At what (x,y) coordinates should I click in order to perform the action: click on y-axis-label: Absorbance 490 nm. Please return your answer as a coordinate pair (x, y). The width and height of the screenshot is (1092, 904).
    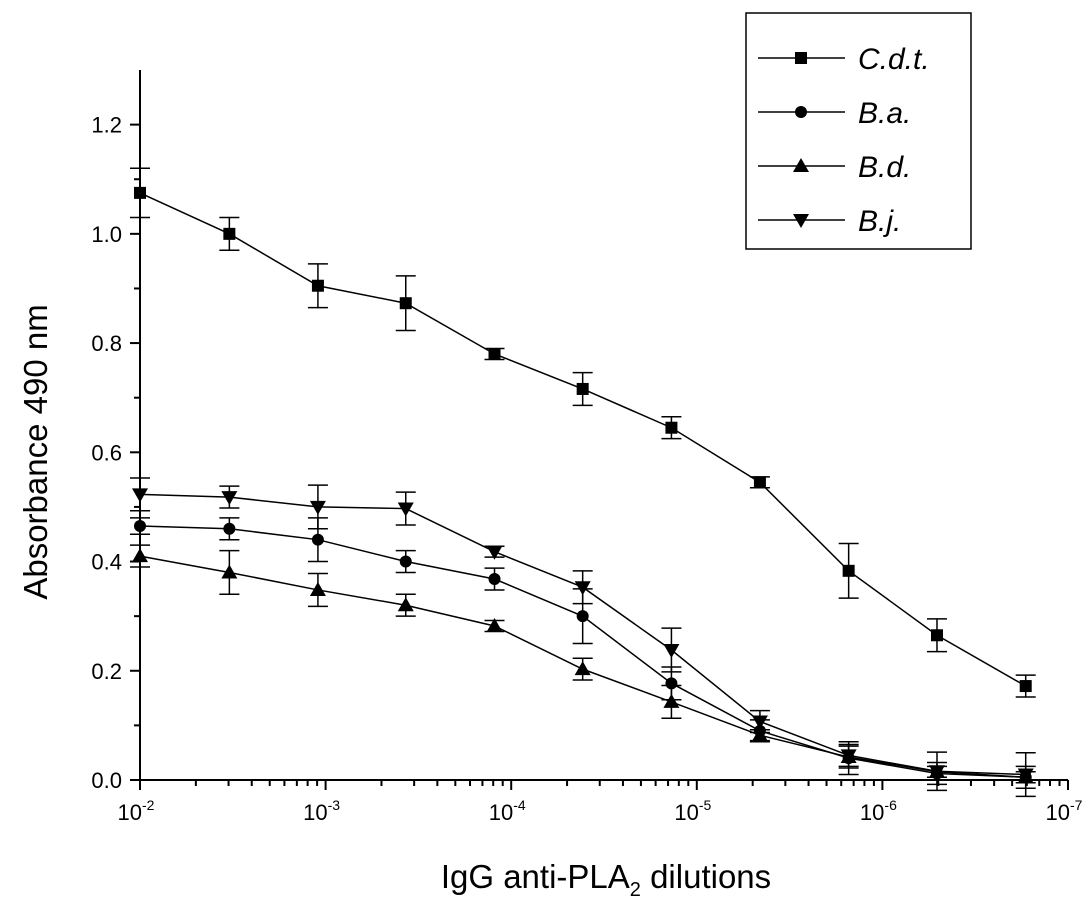
    Looking at the image, I should click on (35, 451).